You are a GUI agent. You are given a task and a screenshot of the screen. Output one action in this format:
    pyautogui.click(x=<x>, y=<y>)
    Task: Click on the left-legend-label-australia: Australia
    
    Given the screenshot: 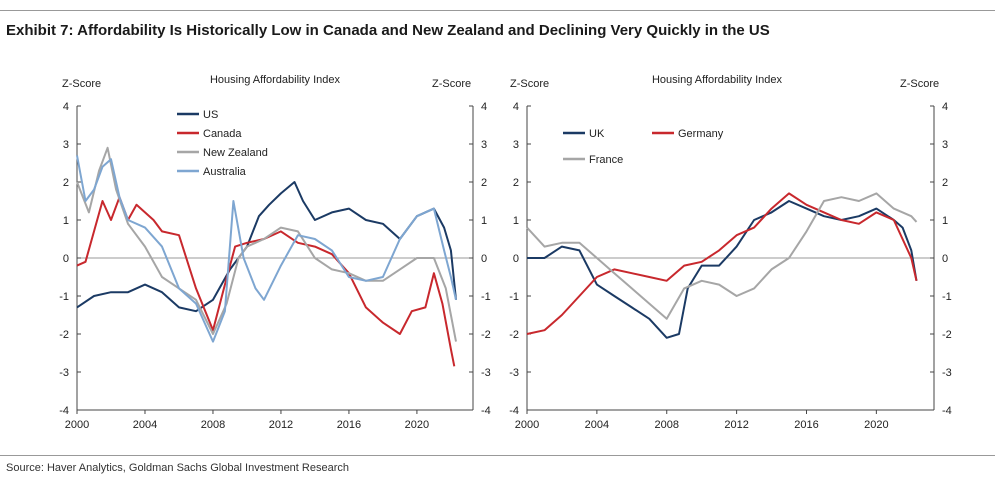 What is the action you would take?
    pyautogui.click(x=225, y=172)
    